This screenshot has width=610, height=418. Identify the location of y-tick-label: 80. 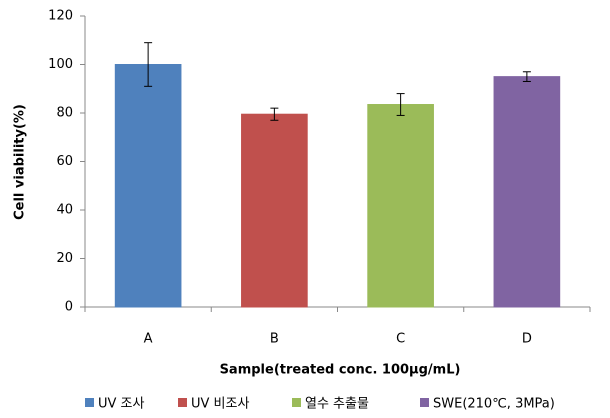
(64, 113).